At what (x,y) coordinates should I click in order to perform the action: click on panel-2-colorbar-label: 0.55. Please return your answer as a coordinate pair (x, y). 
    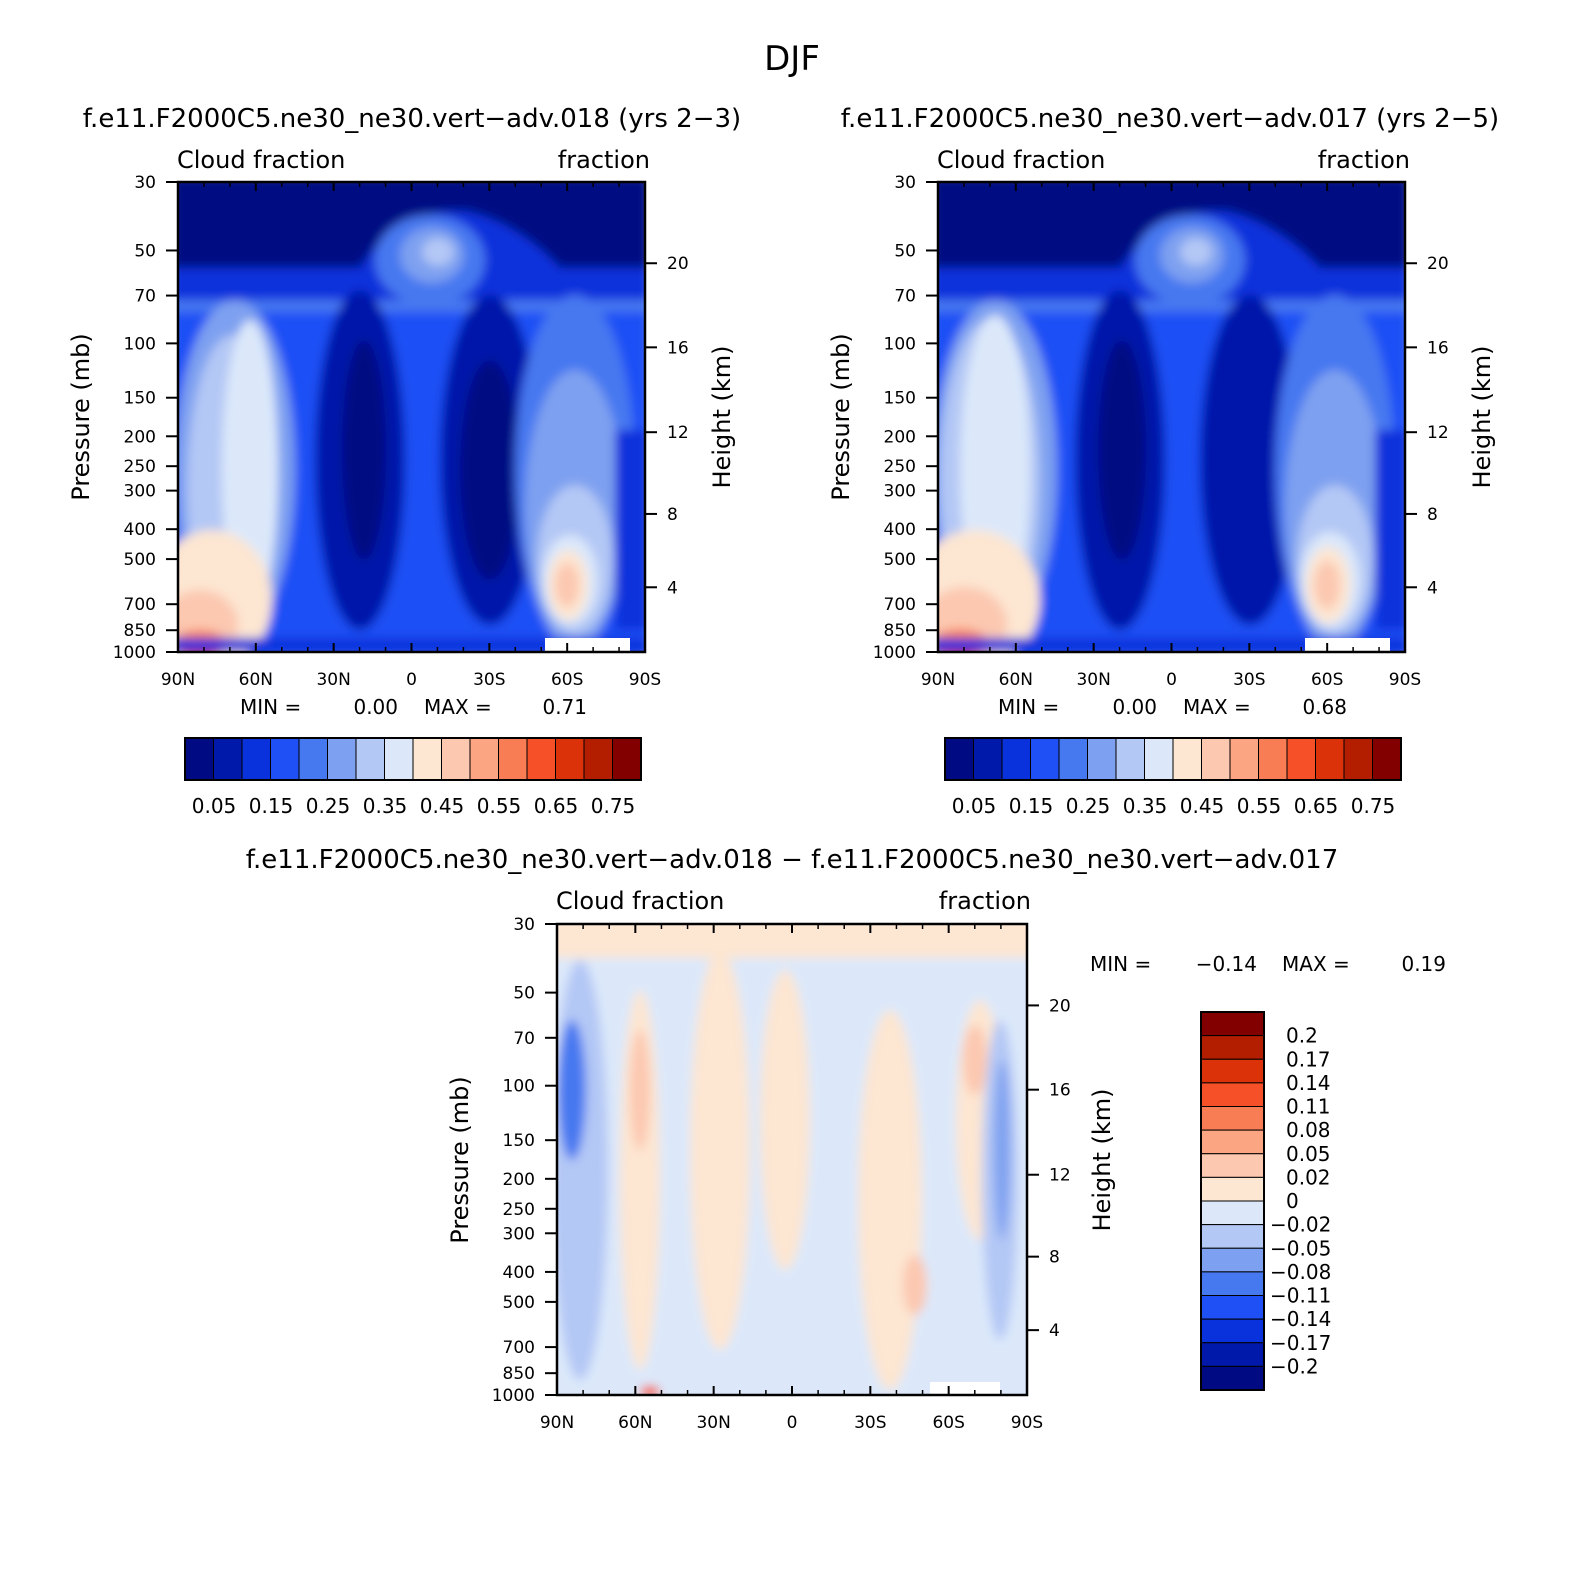
    Looking at the image, I should click on (1259, 806).